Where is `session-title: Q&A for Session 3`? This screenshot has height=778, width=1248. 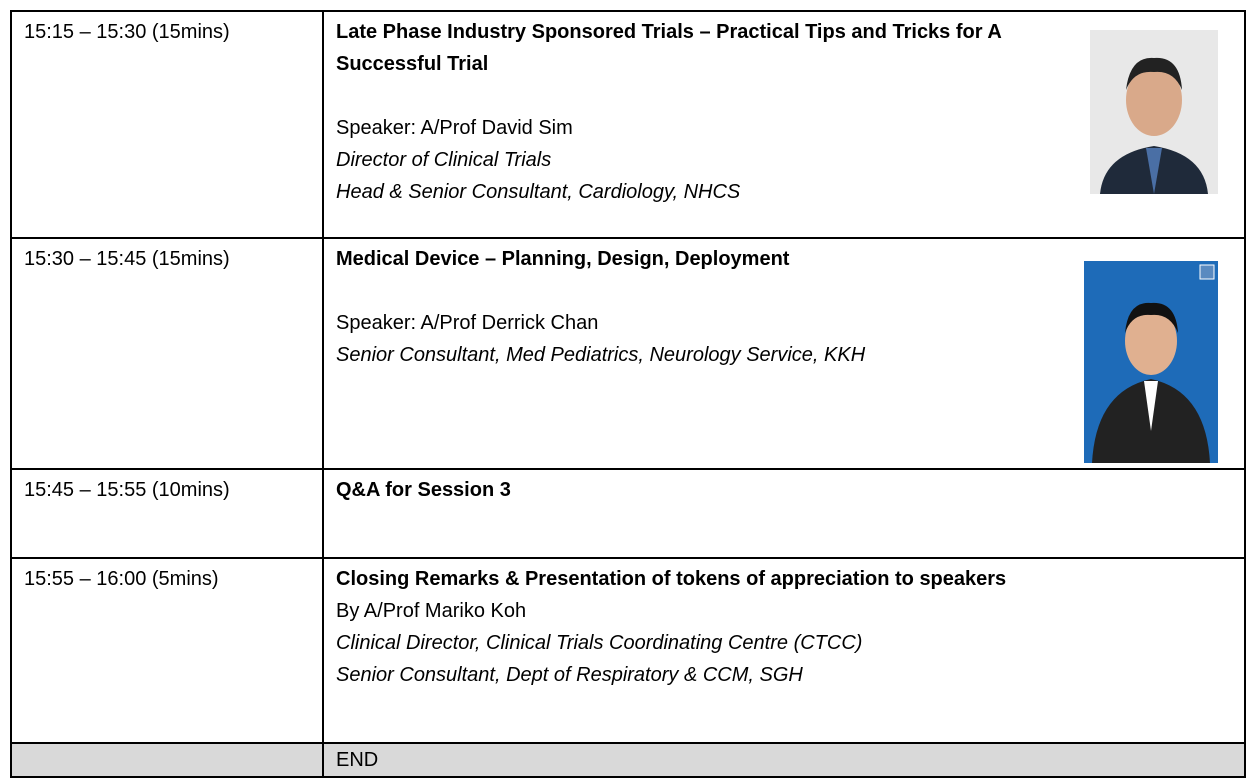
session-title: Q&A for Session 3 is located at coordinates (423, 490).